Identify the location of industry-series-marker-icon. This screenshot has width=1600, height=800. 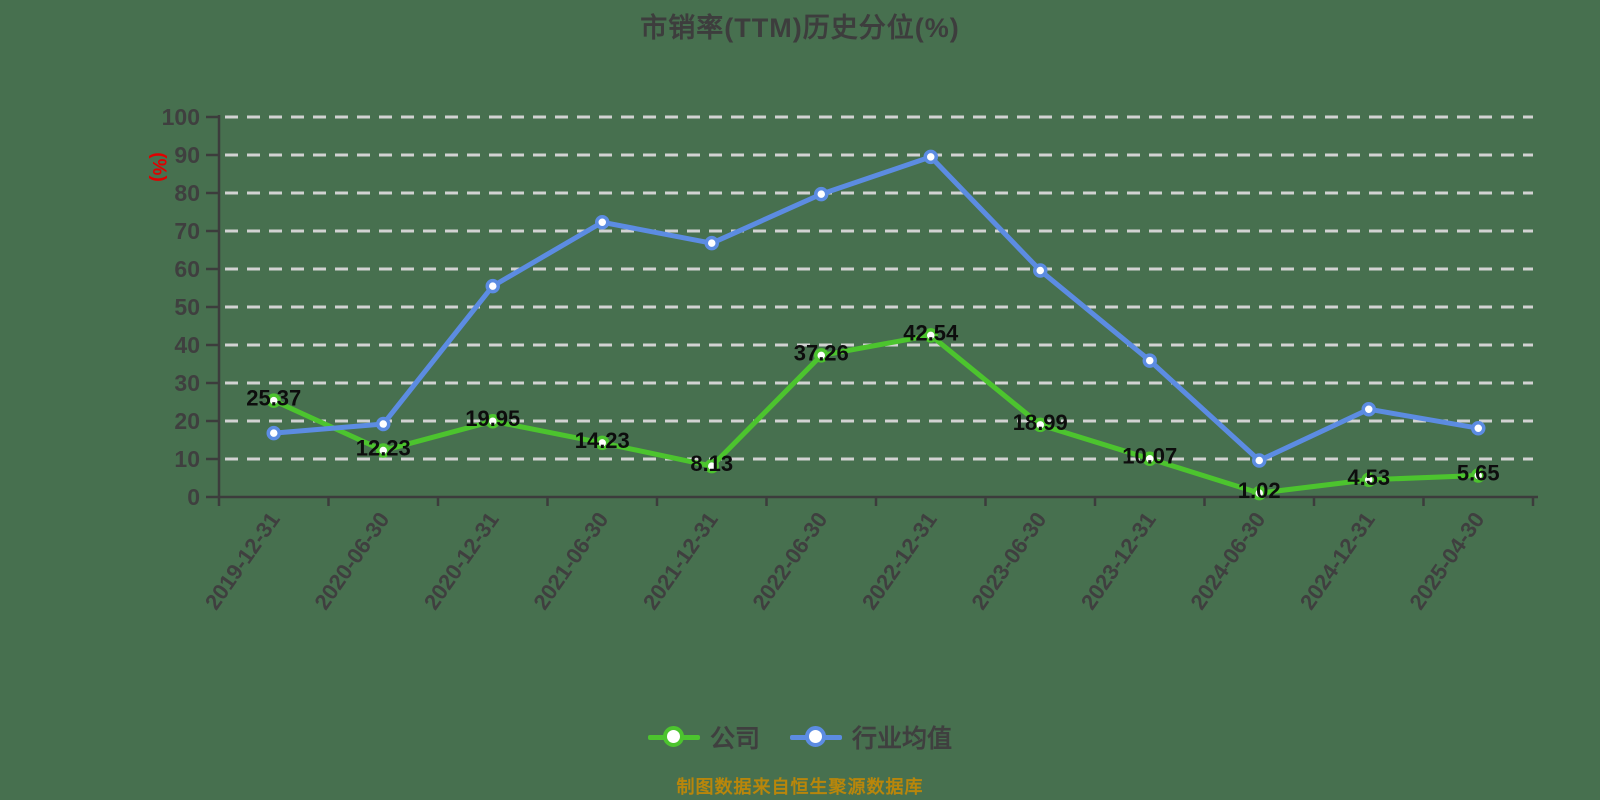
(816, 737).